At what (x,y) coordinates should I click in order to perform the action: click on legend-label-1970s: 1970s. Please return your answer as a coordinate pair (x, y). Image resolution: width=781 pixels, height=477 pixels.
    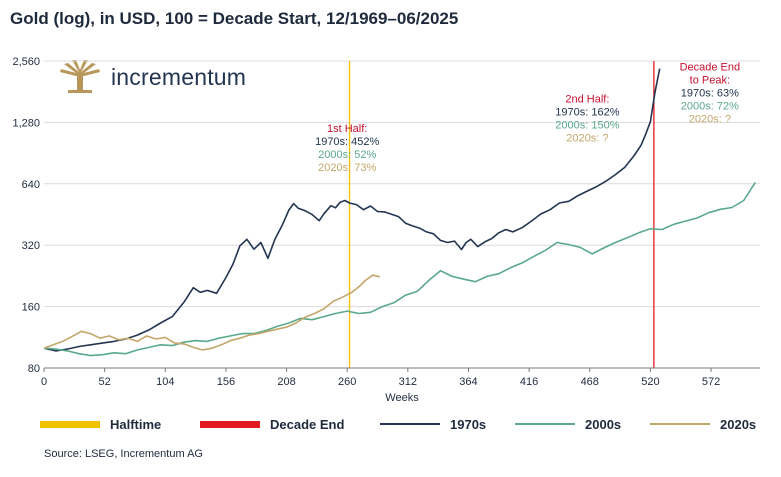
    Looking at the image, I should click on (468, 424).